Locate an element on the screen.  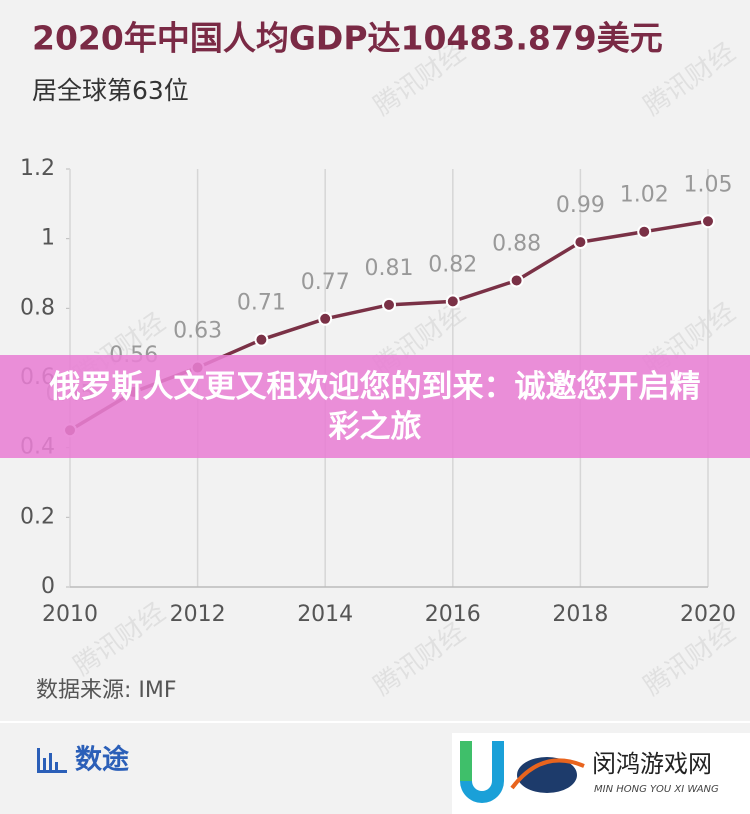
x-tick-label: 2020 is located at coordinates (708, 614).